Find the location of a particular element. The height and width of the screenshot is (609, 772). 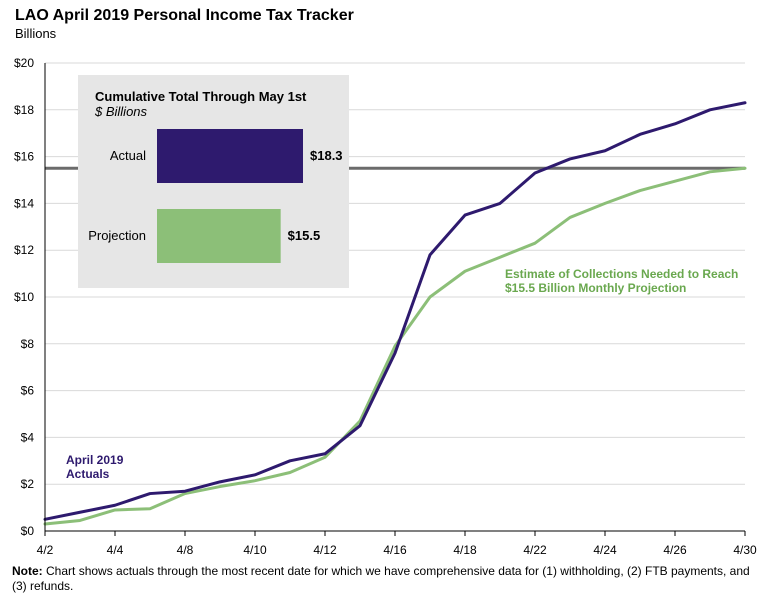

y-tick-label: $6 is located at coordinates (28, 391).